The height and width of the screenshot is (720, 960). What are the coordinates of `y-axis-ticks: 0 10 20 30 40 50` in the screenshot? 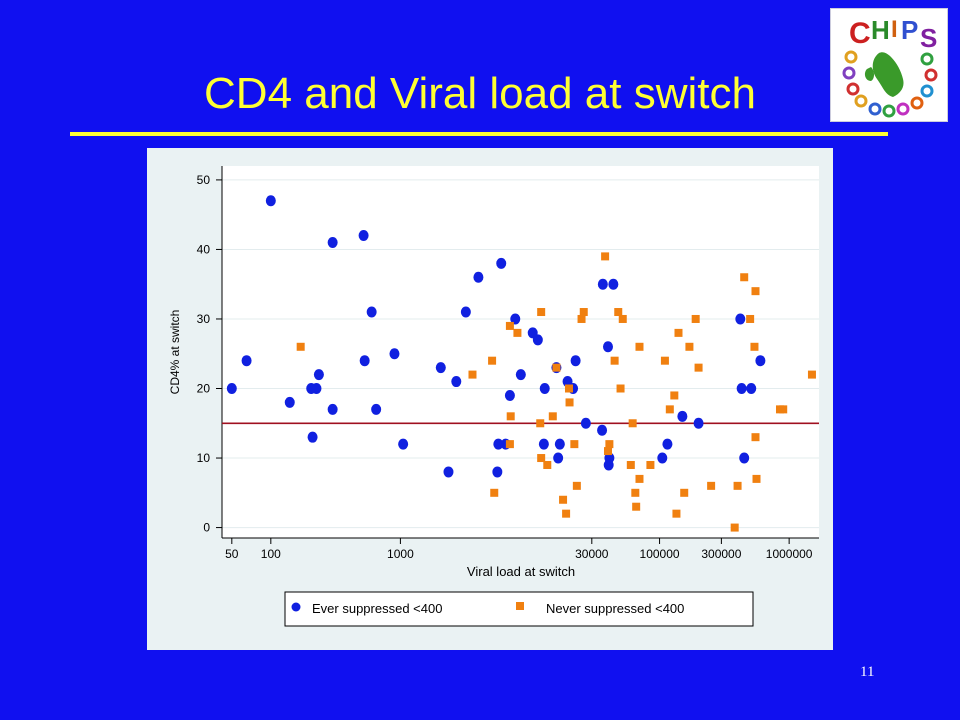 It's located at (209, 354).